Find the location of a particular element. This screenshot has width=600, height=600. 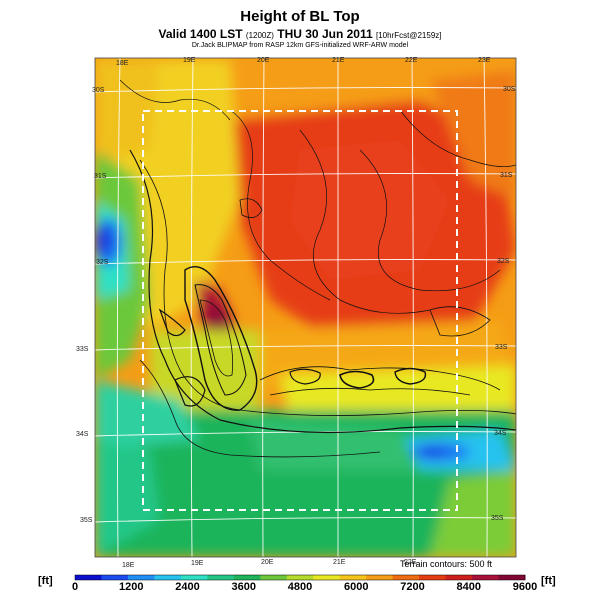

colorbar-tick-label: 8400 is located at coordinates (469, 587).